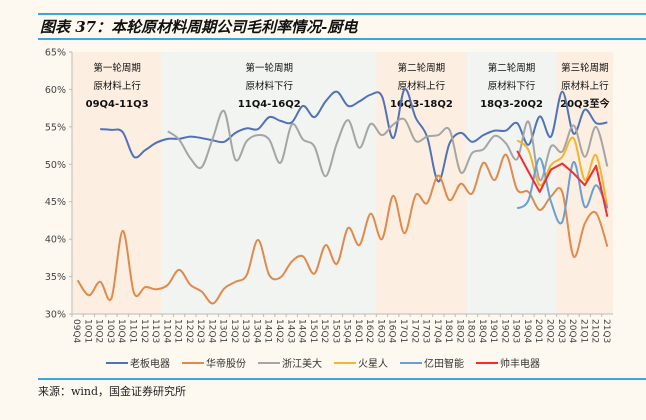  I want to click on cycle-band-label: 09Q4-11Q3, so click(117, 104).